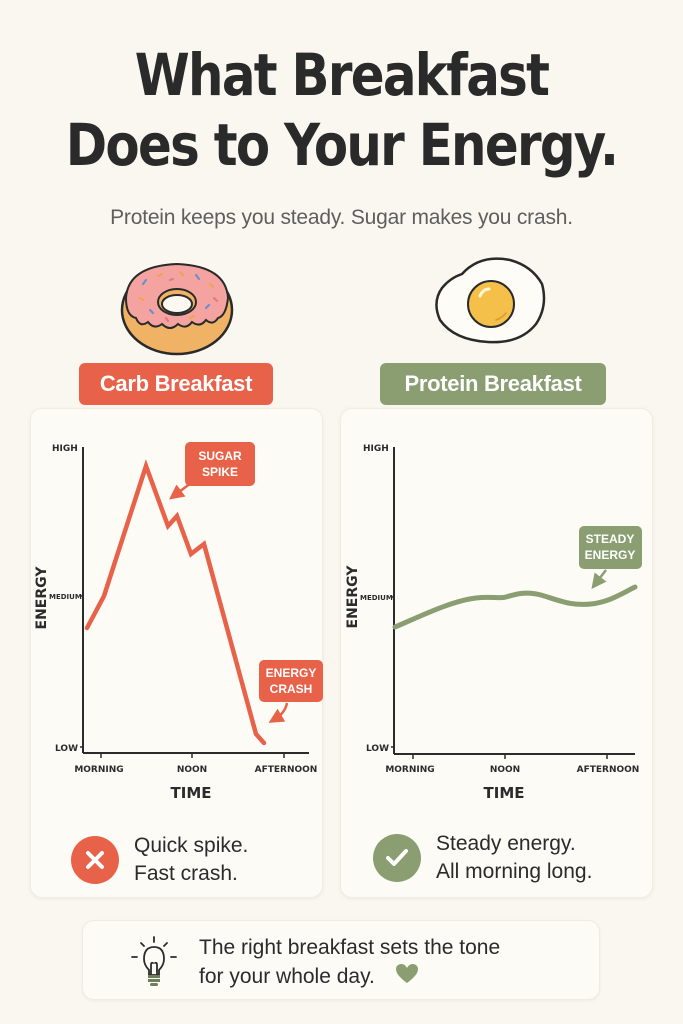 This screenshot has height=1024, width=683. What do you see at coordinates (342, 75) in the screenshot?
I see `title-line-1: What Breakfast` at bounding box center [342, 75].